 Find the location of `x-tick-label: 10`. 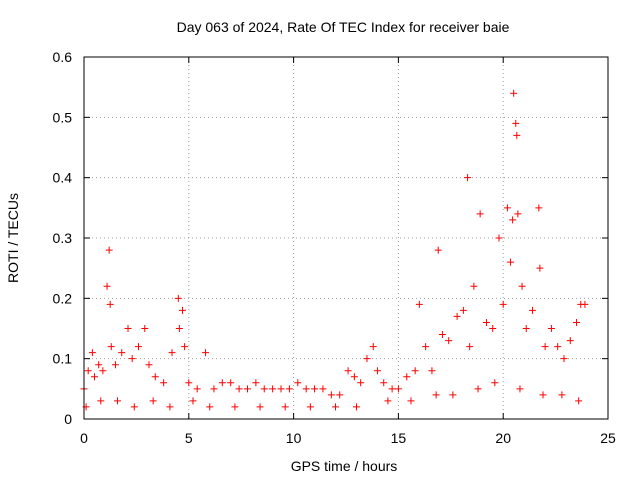

x-tick-label: 10 is located at coordinates (294, 438).